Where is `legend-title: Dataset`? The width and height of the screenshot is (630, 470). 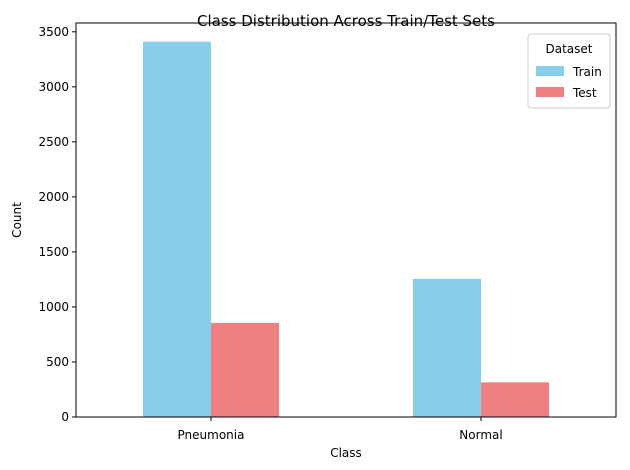
legend-title: Dataset is located at coordinates (569, 49).